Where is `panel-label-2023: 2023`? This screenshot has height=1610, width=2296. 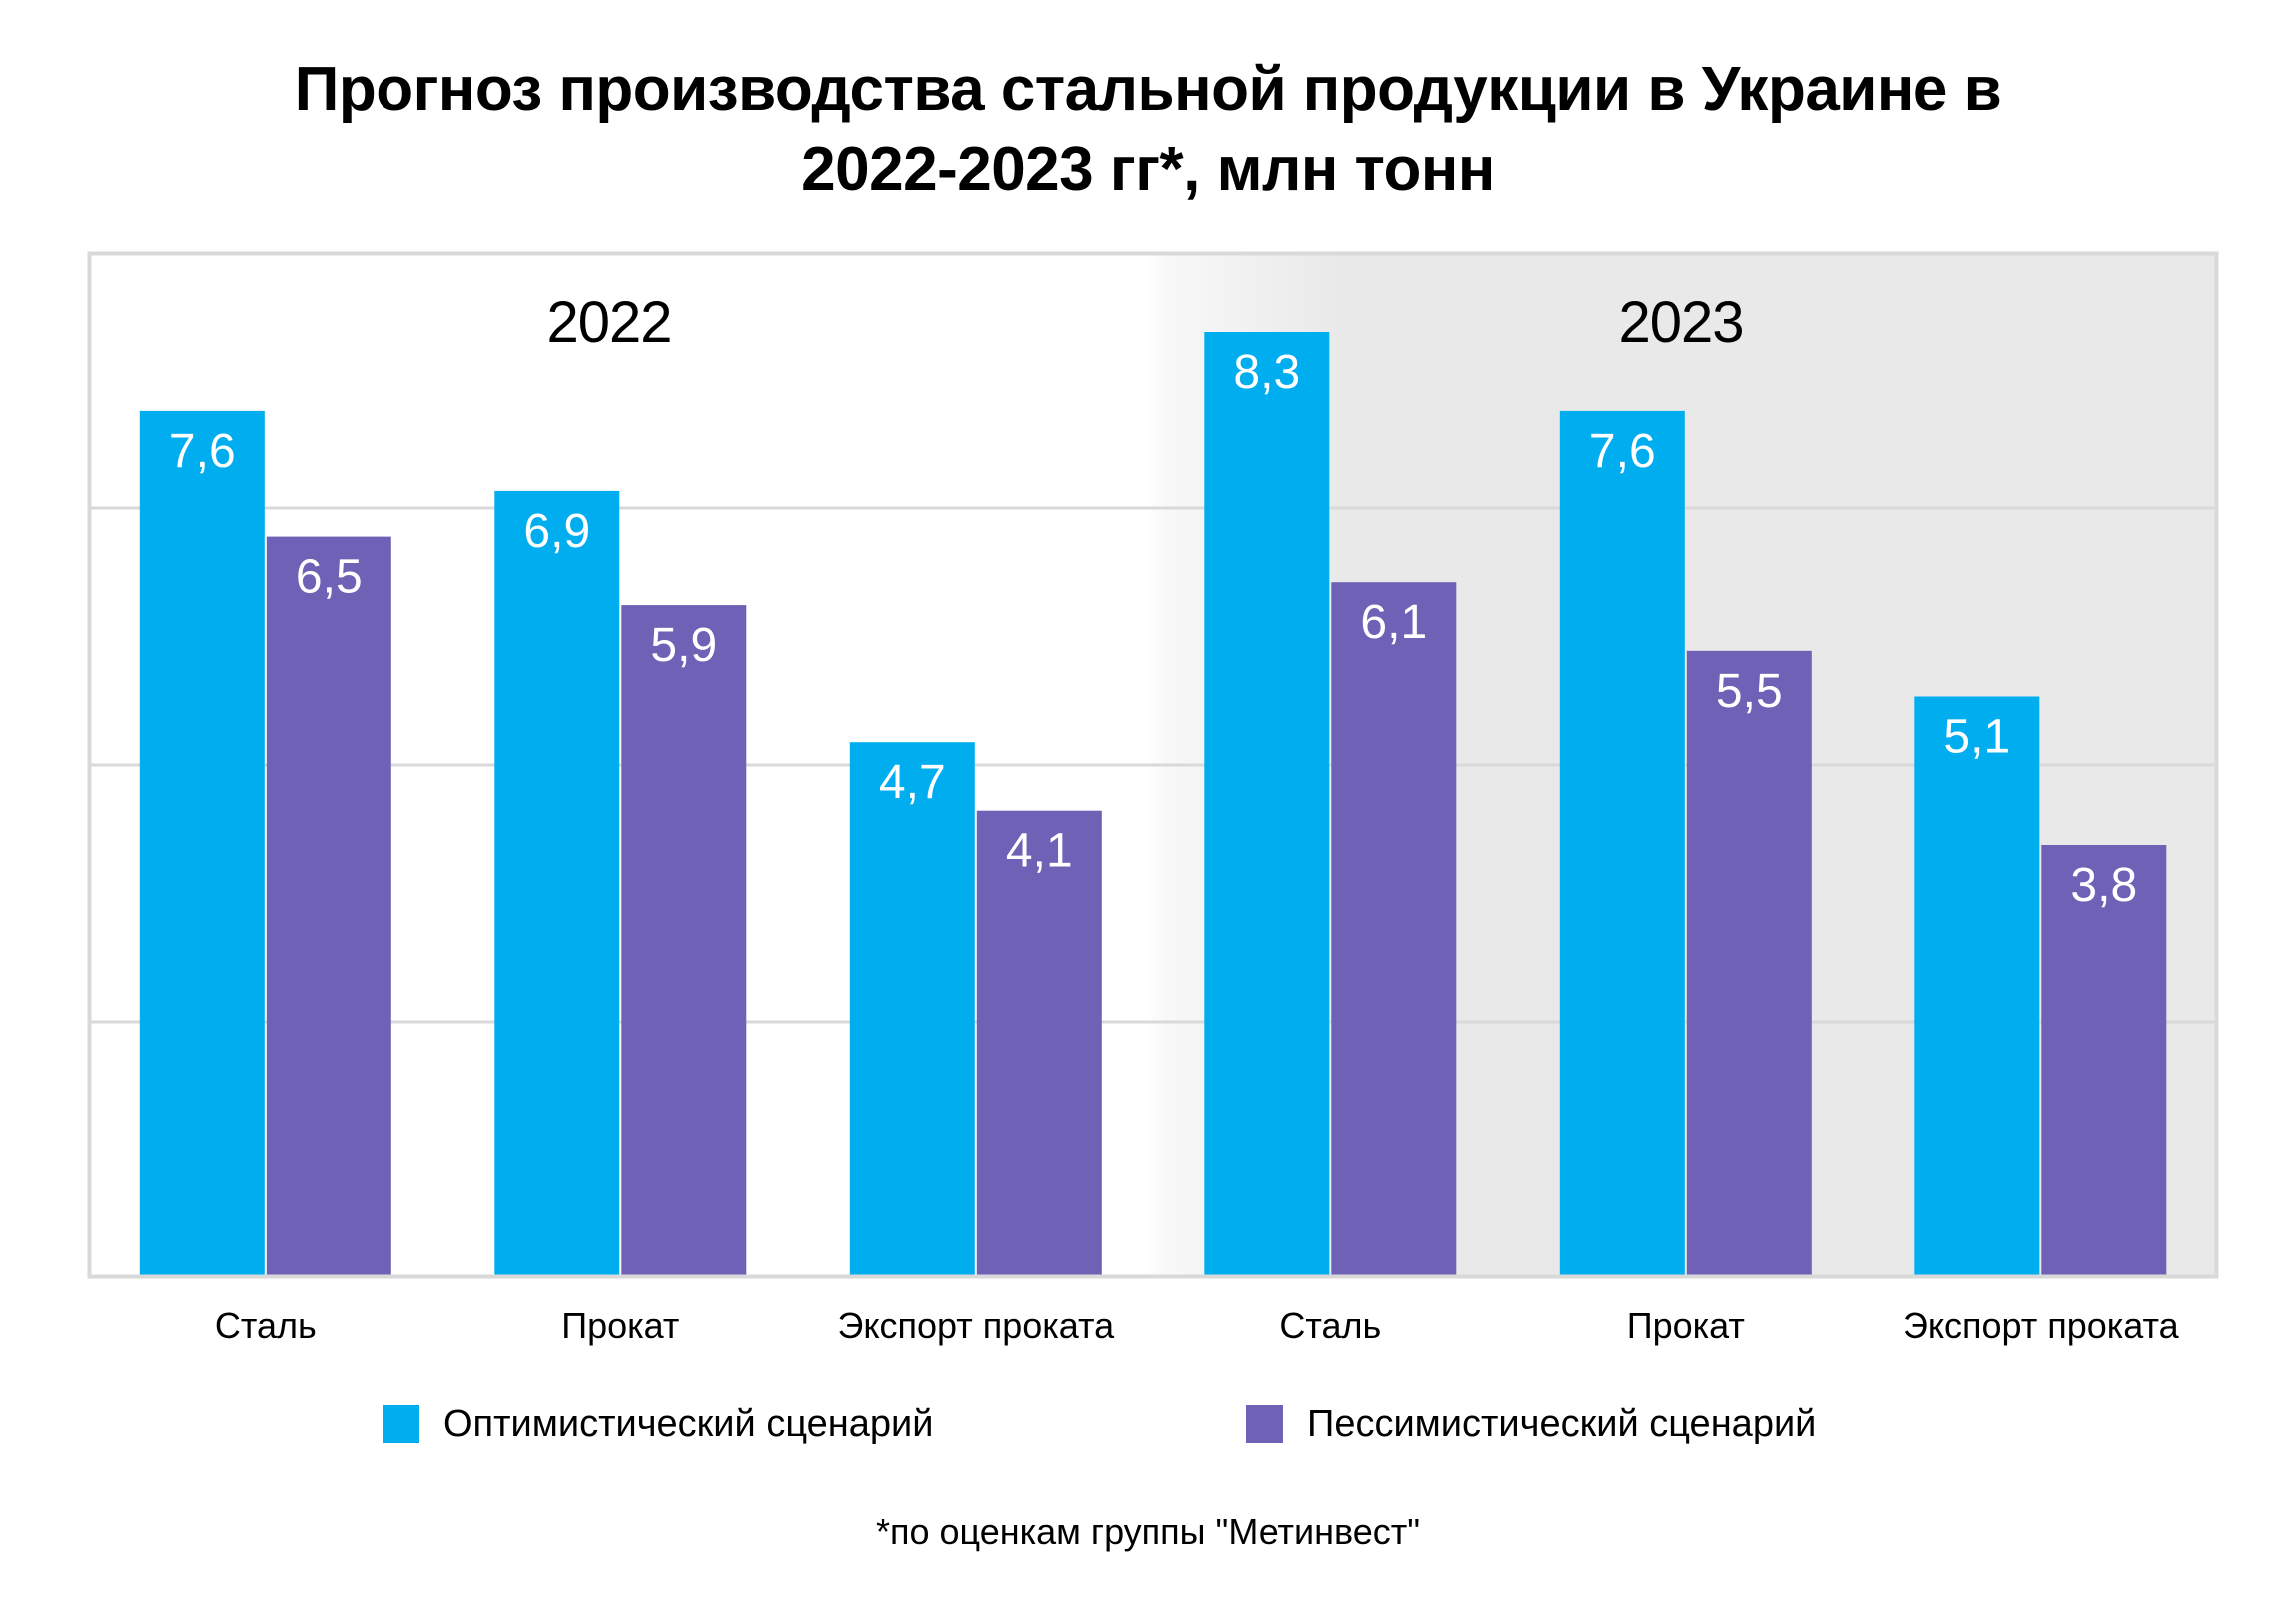 panel-label-2023: 2023 is located at coordinates (1681, 323).